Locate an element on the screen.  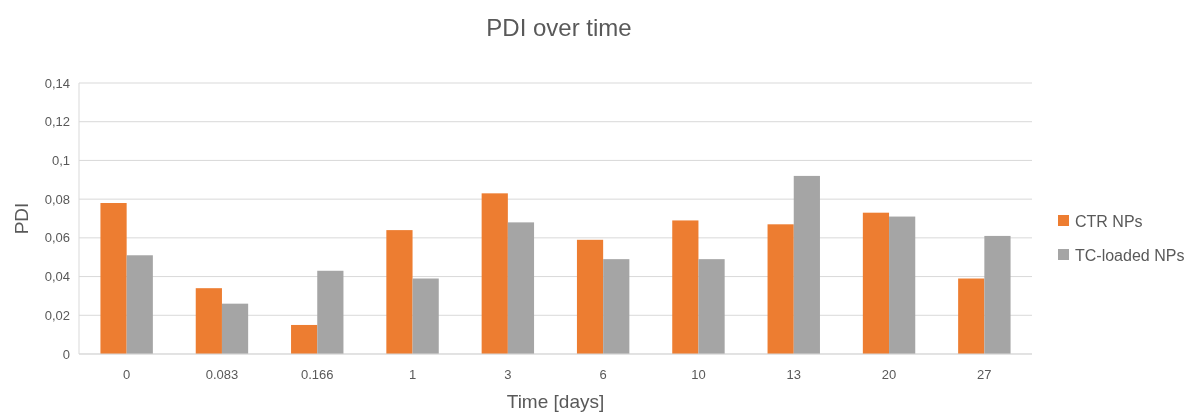
x-tick-label: 0.166 is located at coordinates (317, 374).